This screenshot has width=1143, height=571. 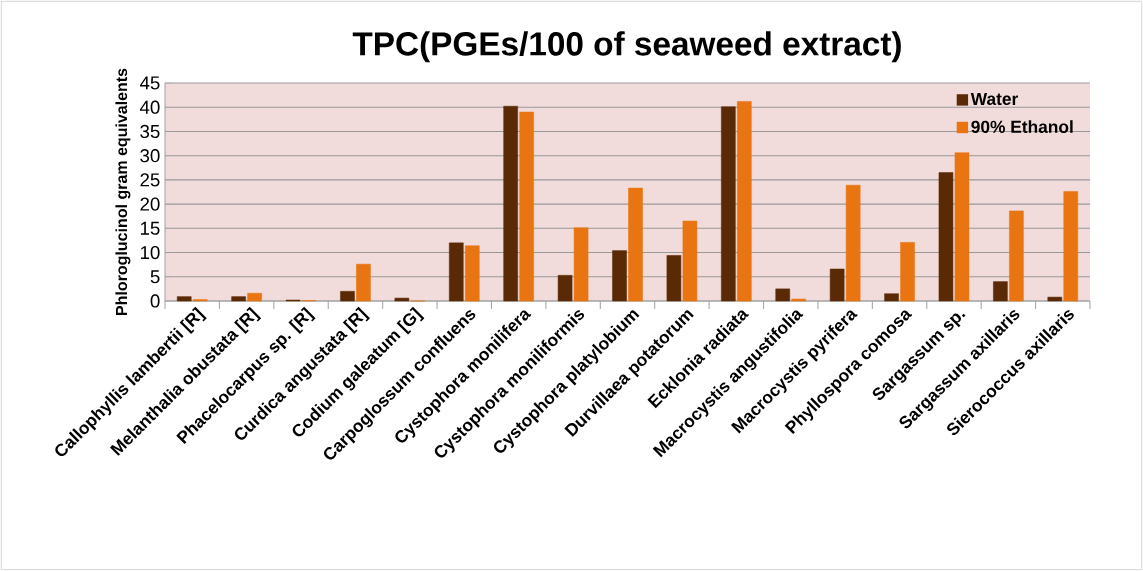 What do you see at coordinates (626, 47) in the screenshot?
I see `chart-title: TPC(PGEs/100 of seaweed extract)` at bounding box center [626, 47].